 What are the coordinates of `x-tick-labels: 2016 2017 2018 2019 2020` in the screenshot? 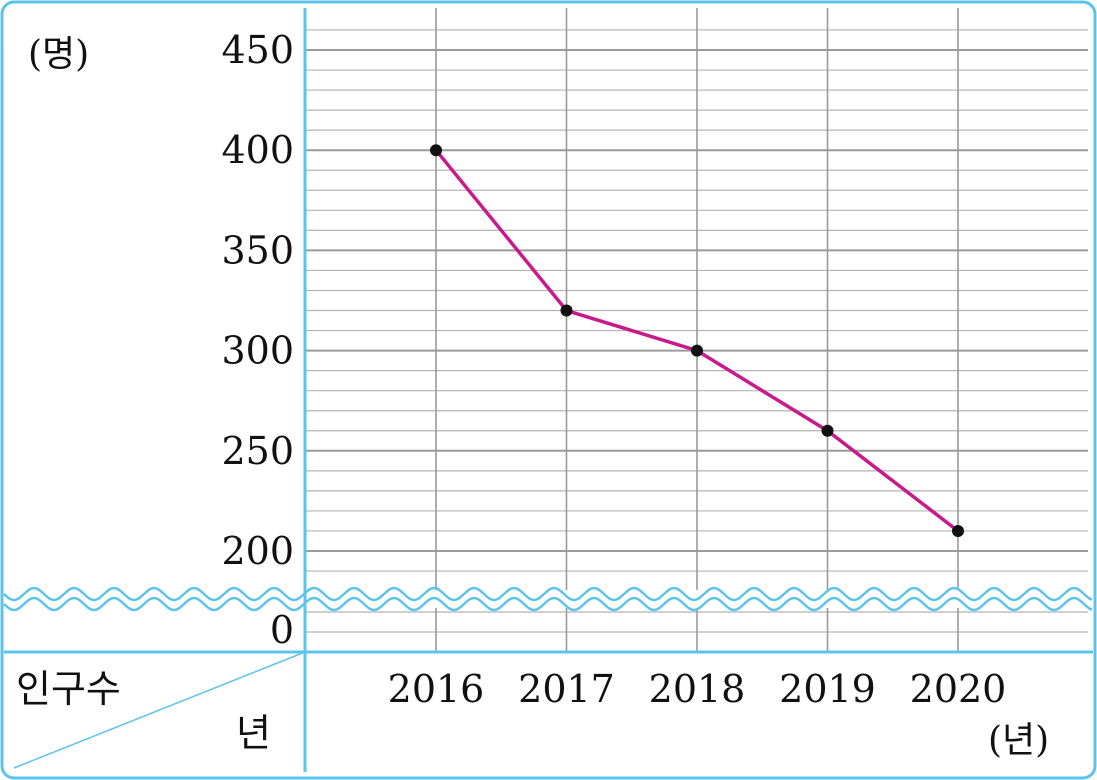 It's located at (697, 689).